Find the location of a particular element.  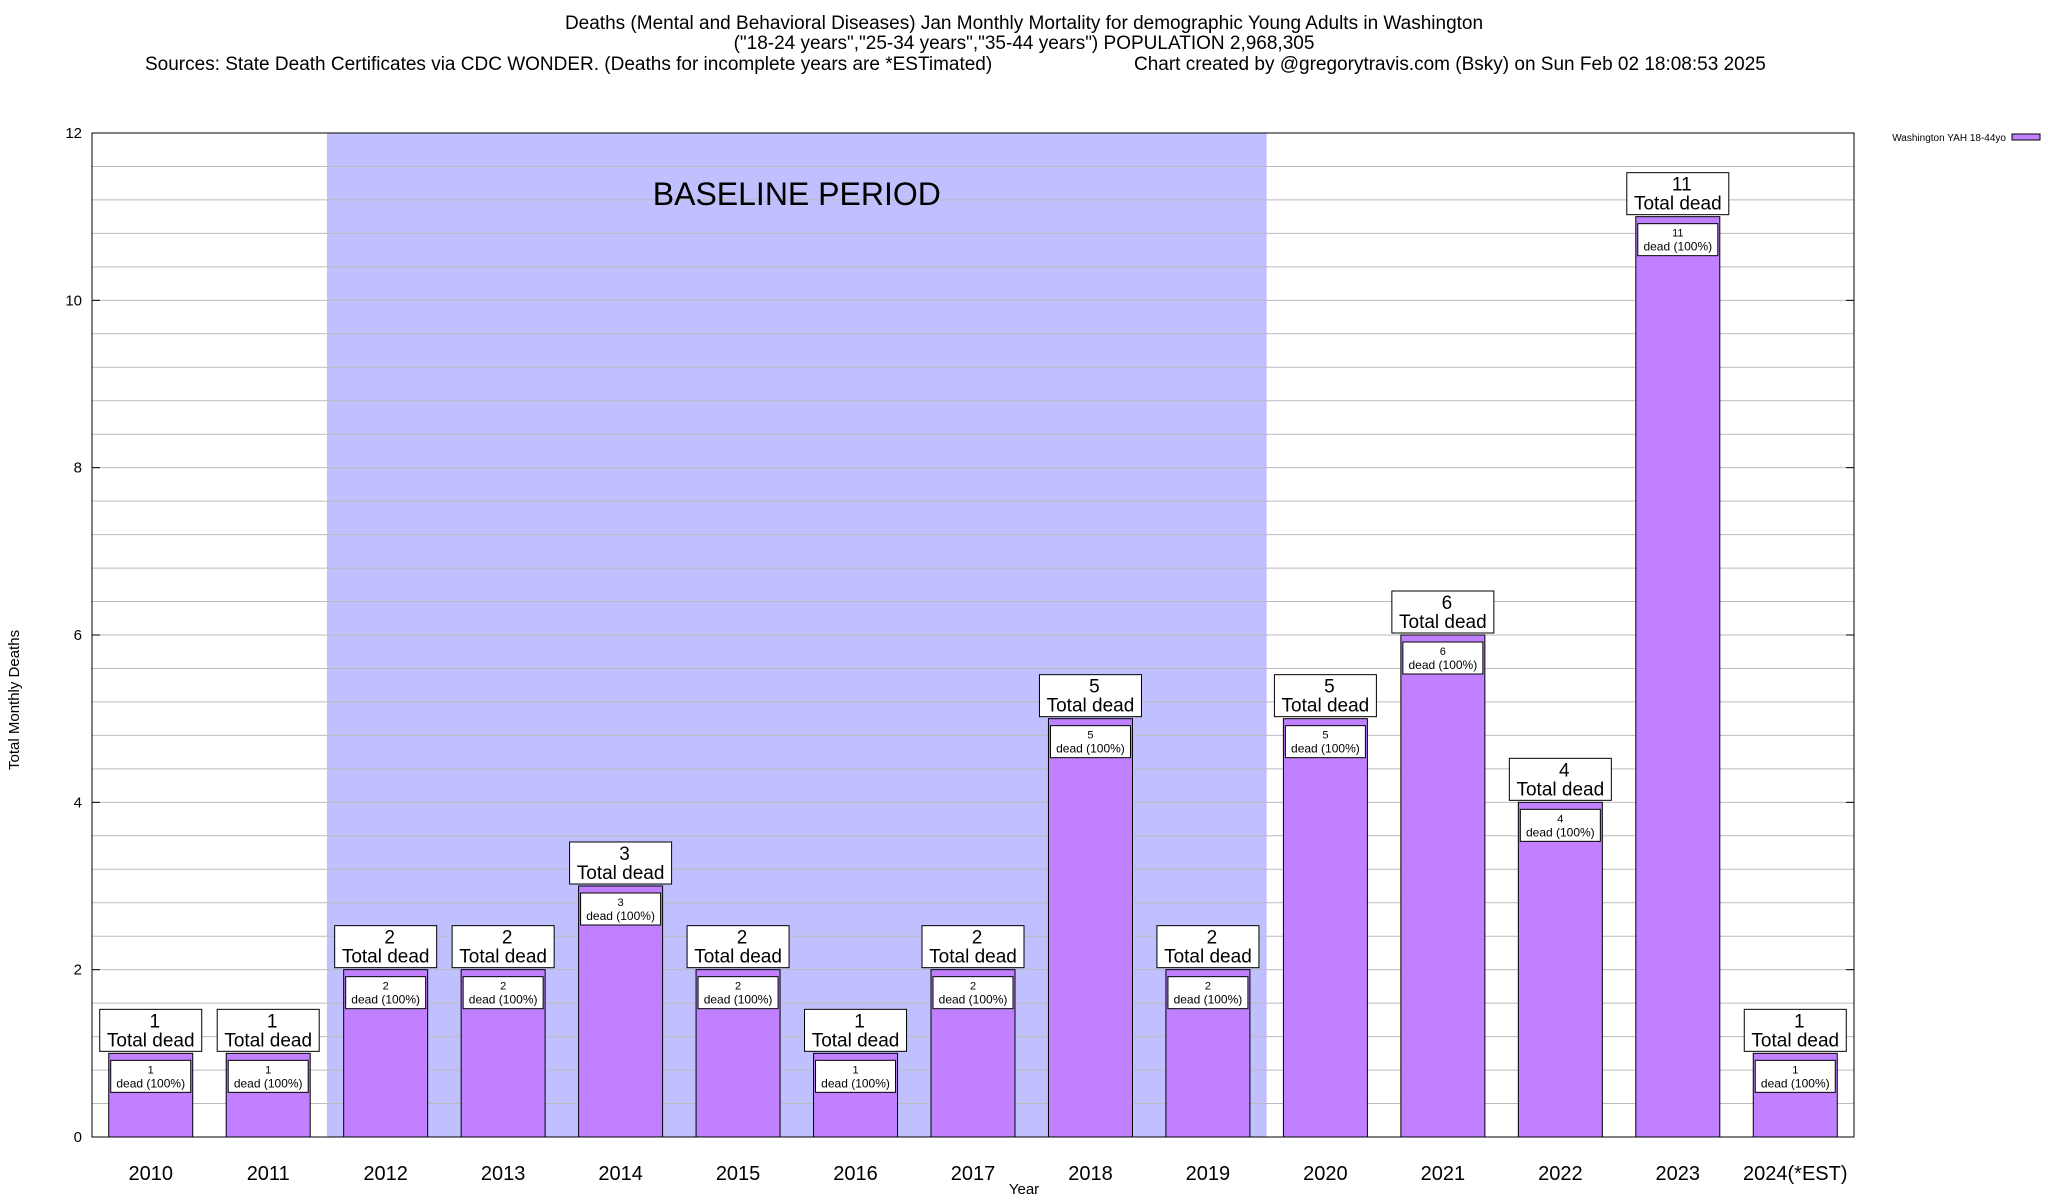

bar-total-value: 6 is located at coordinates (1447, 603).